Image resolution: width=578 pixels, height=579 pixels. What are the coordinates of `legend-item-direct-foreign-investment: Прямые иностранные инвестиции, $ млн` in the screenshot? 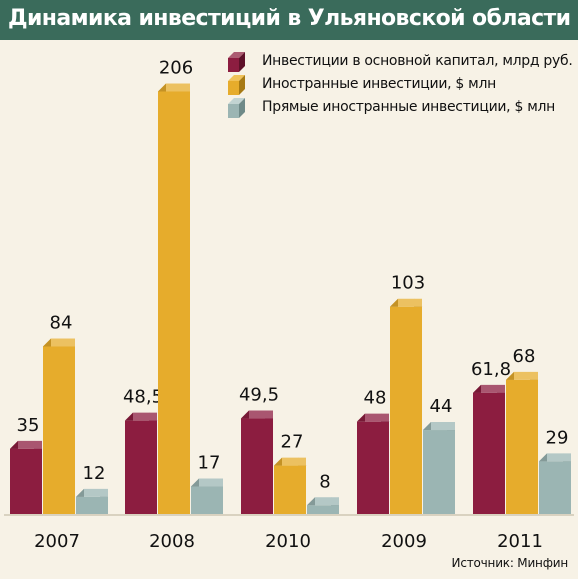 It's located at (400, 107).